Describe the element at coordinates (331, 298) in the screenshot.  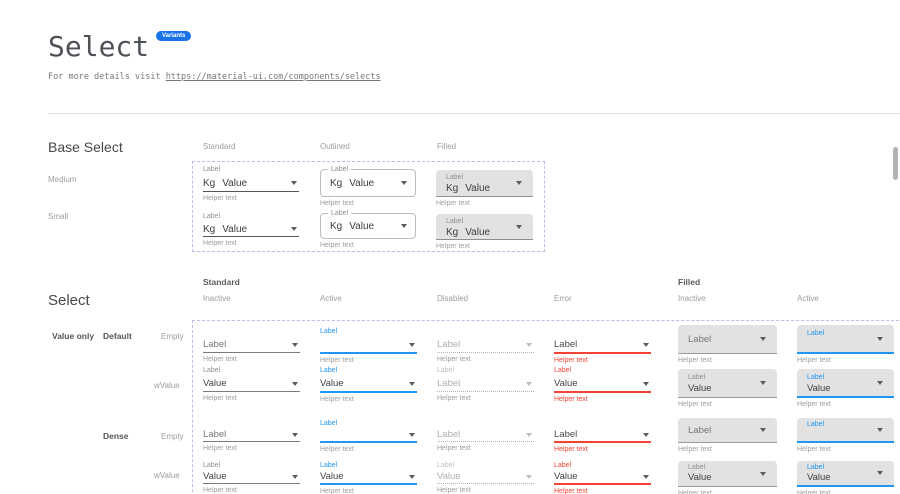
I see `col-standard-active: Active` at that location.